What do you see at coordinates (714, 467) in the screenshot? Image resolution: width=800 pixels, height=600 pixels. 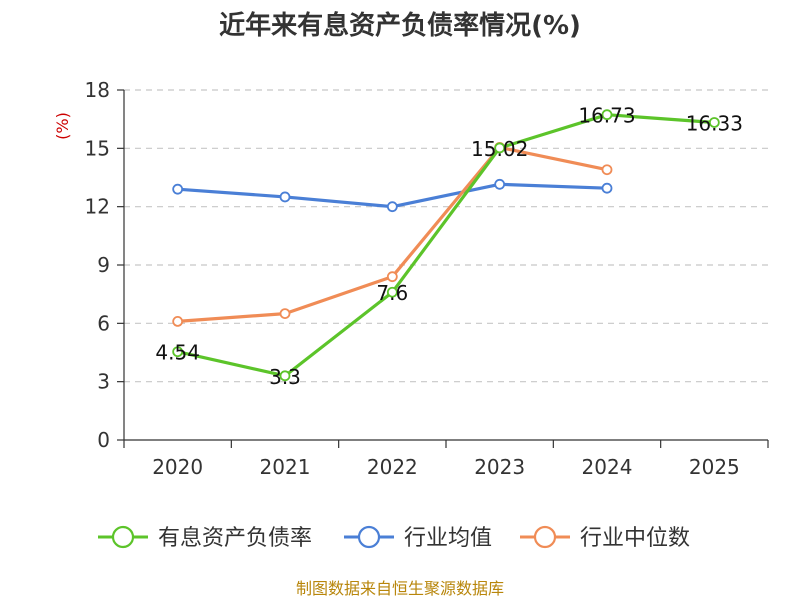 I see `x-tick-label: 2025` at bounding box center [714, 467].